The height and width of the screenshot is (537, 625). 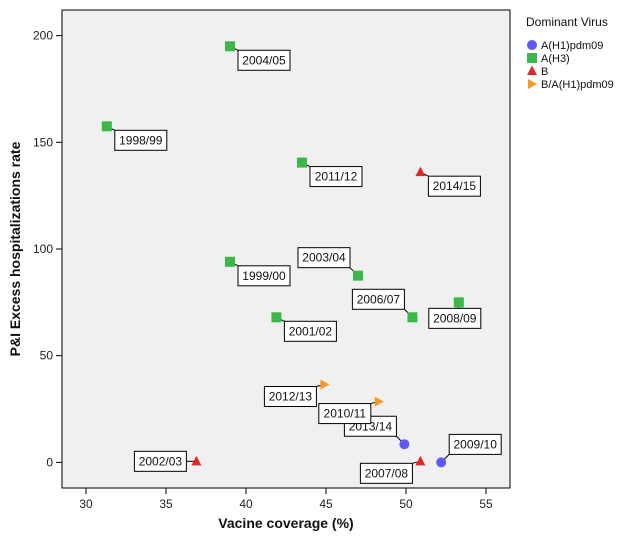 I want to click on y-axis-title: P&I Excess hospitalizations rate, so click(x=15, y=248).